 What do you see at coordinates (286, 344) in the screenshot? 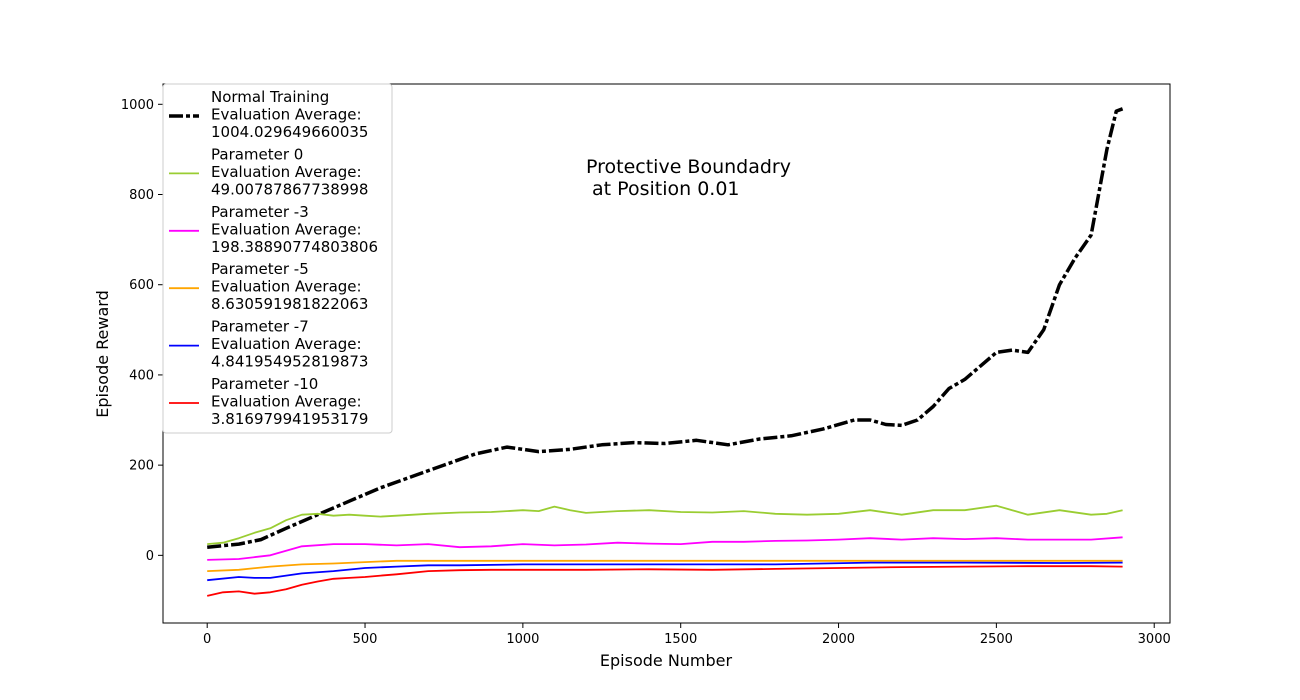
I see `legend-label-4-line-1: Evaluation Average:` at bounding box center [286, 344].